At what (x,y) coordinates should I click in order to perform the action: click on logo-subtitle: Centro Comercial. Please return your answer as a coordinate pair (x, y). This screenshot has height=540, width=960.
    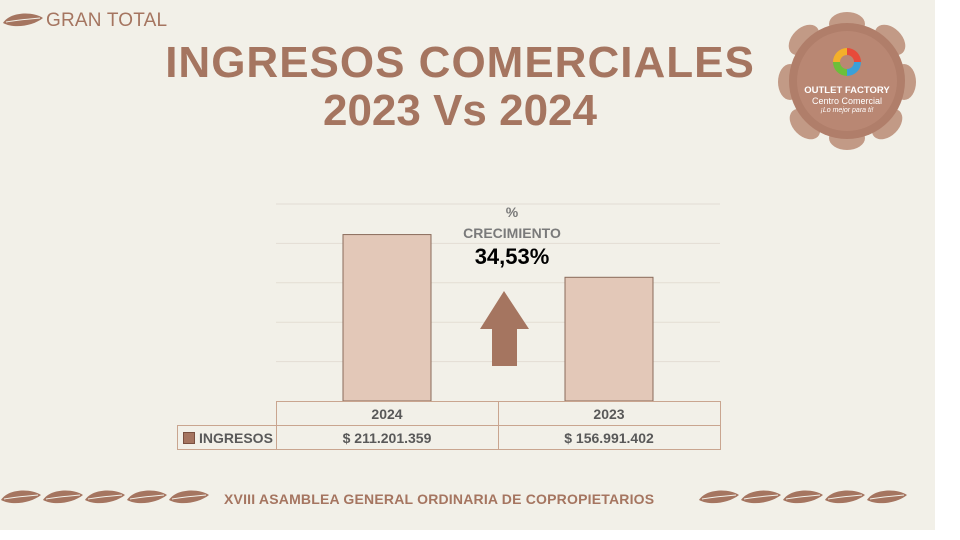
    Looking at the image, I should click on (847, 101).